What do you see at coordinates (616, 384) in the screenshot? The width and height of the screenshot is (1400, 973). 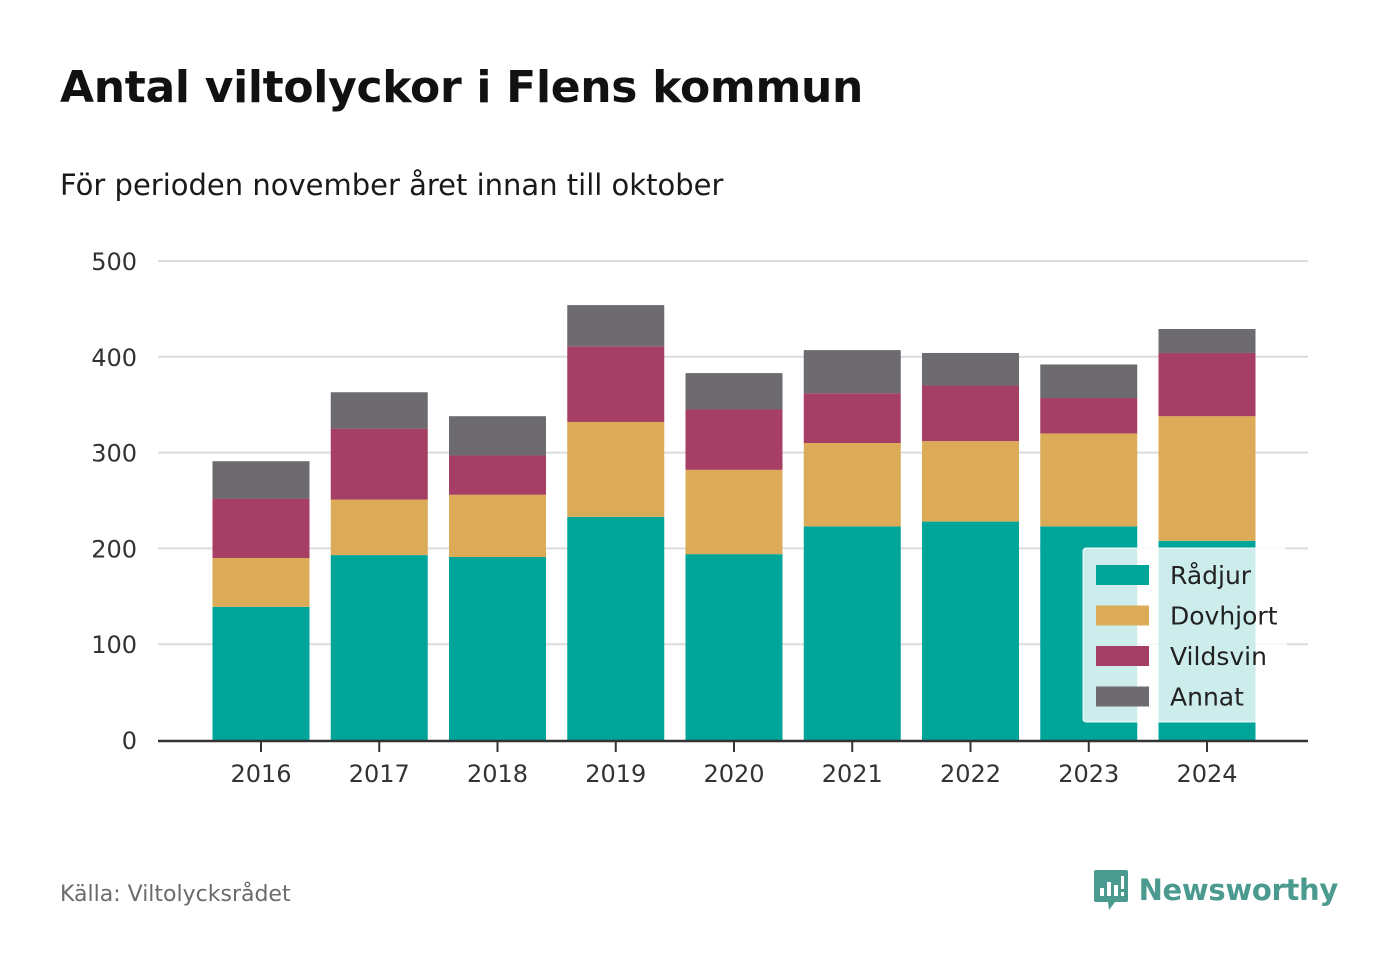 I see `bar-segment-vildsvin-2019` at bounding box center [616, 384].